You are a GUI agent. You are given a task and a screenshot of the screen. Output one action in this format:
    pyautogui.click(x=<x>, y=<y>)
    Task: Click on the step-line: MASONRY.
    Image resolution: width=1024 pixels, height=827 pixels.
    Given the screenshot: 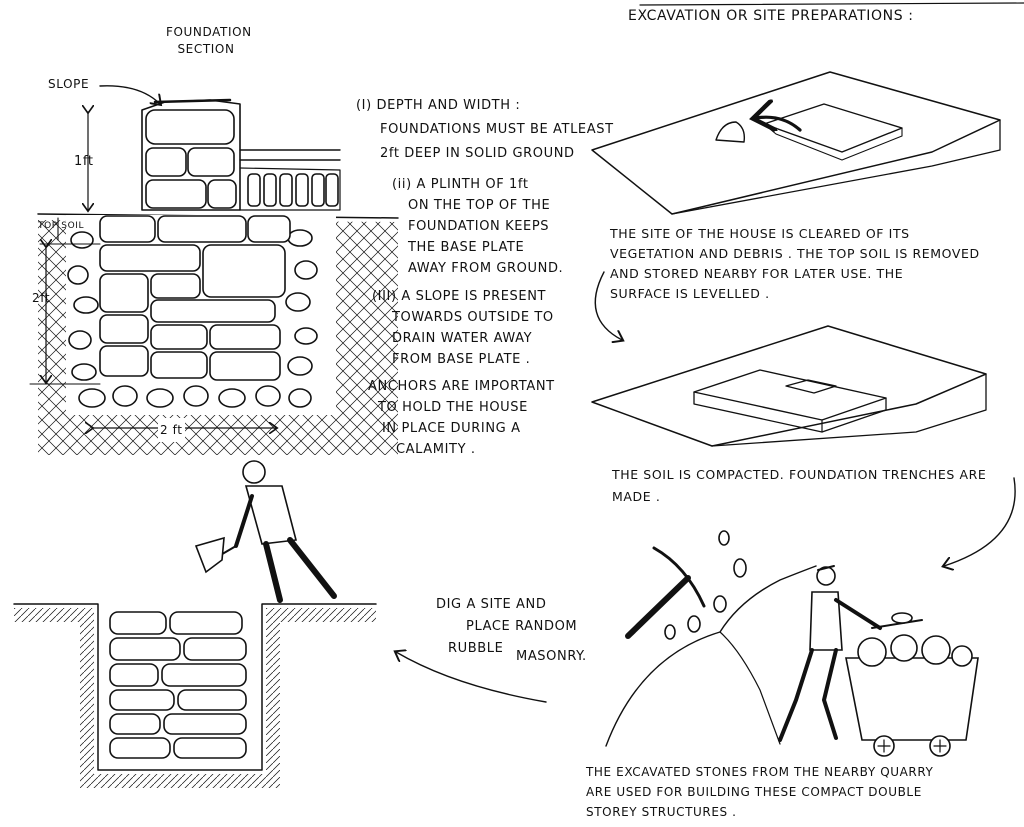 What is the action you would take?
    pyautogui.click(x=551, y=656)
    